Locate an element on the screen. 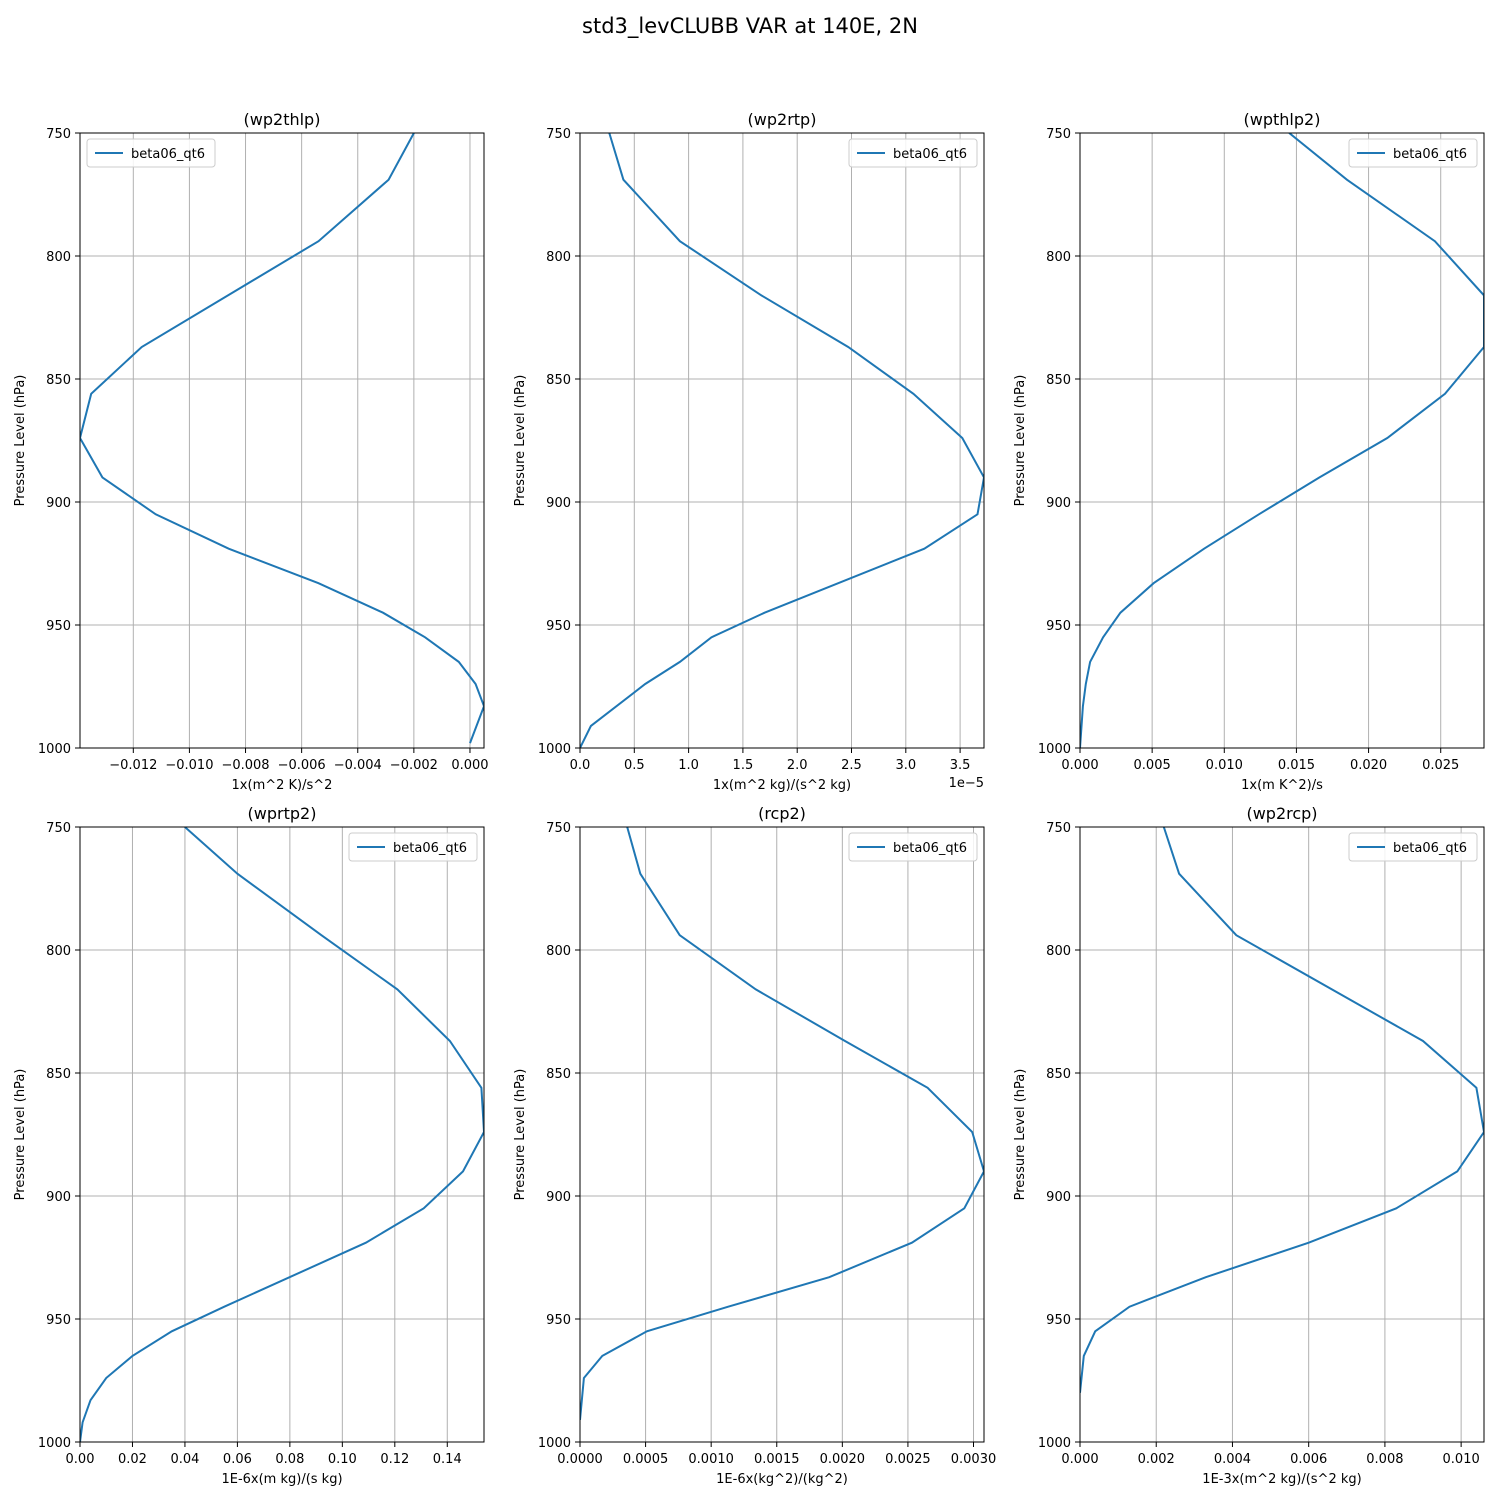 The image size is (1500, 1504). x-tick-label: 1.5 is located at coordinates (743, 765).